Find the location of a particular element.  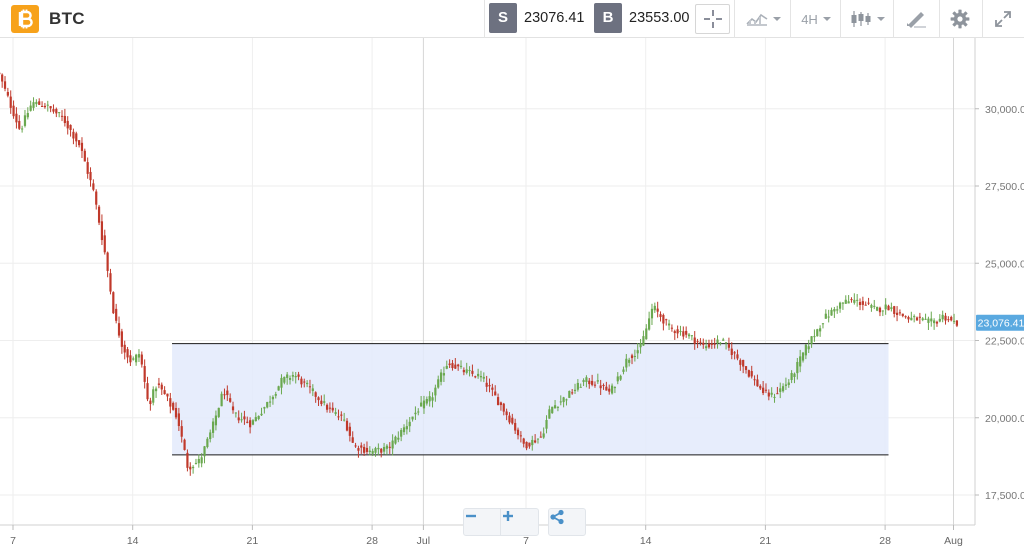

chart-type-icon is located at coordinates (756, 19).